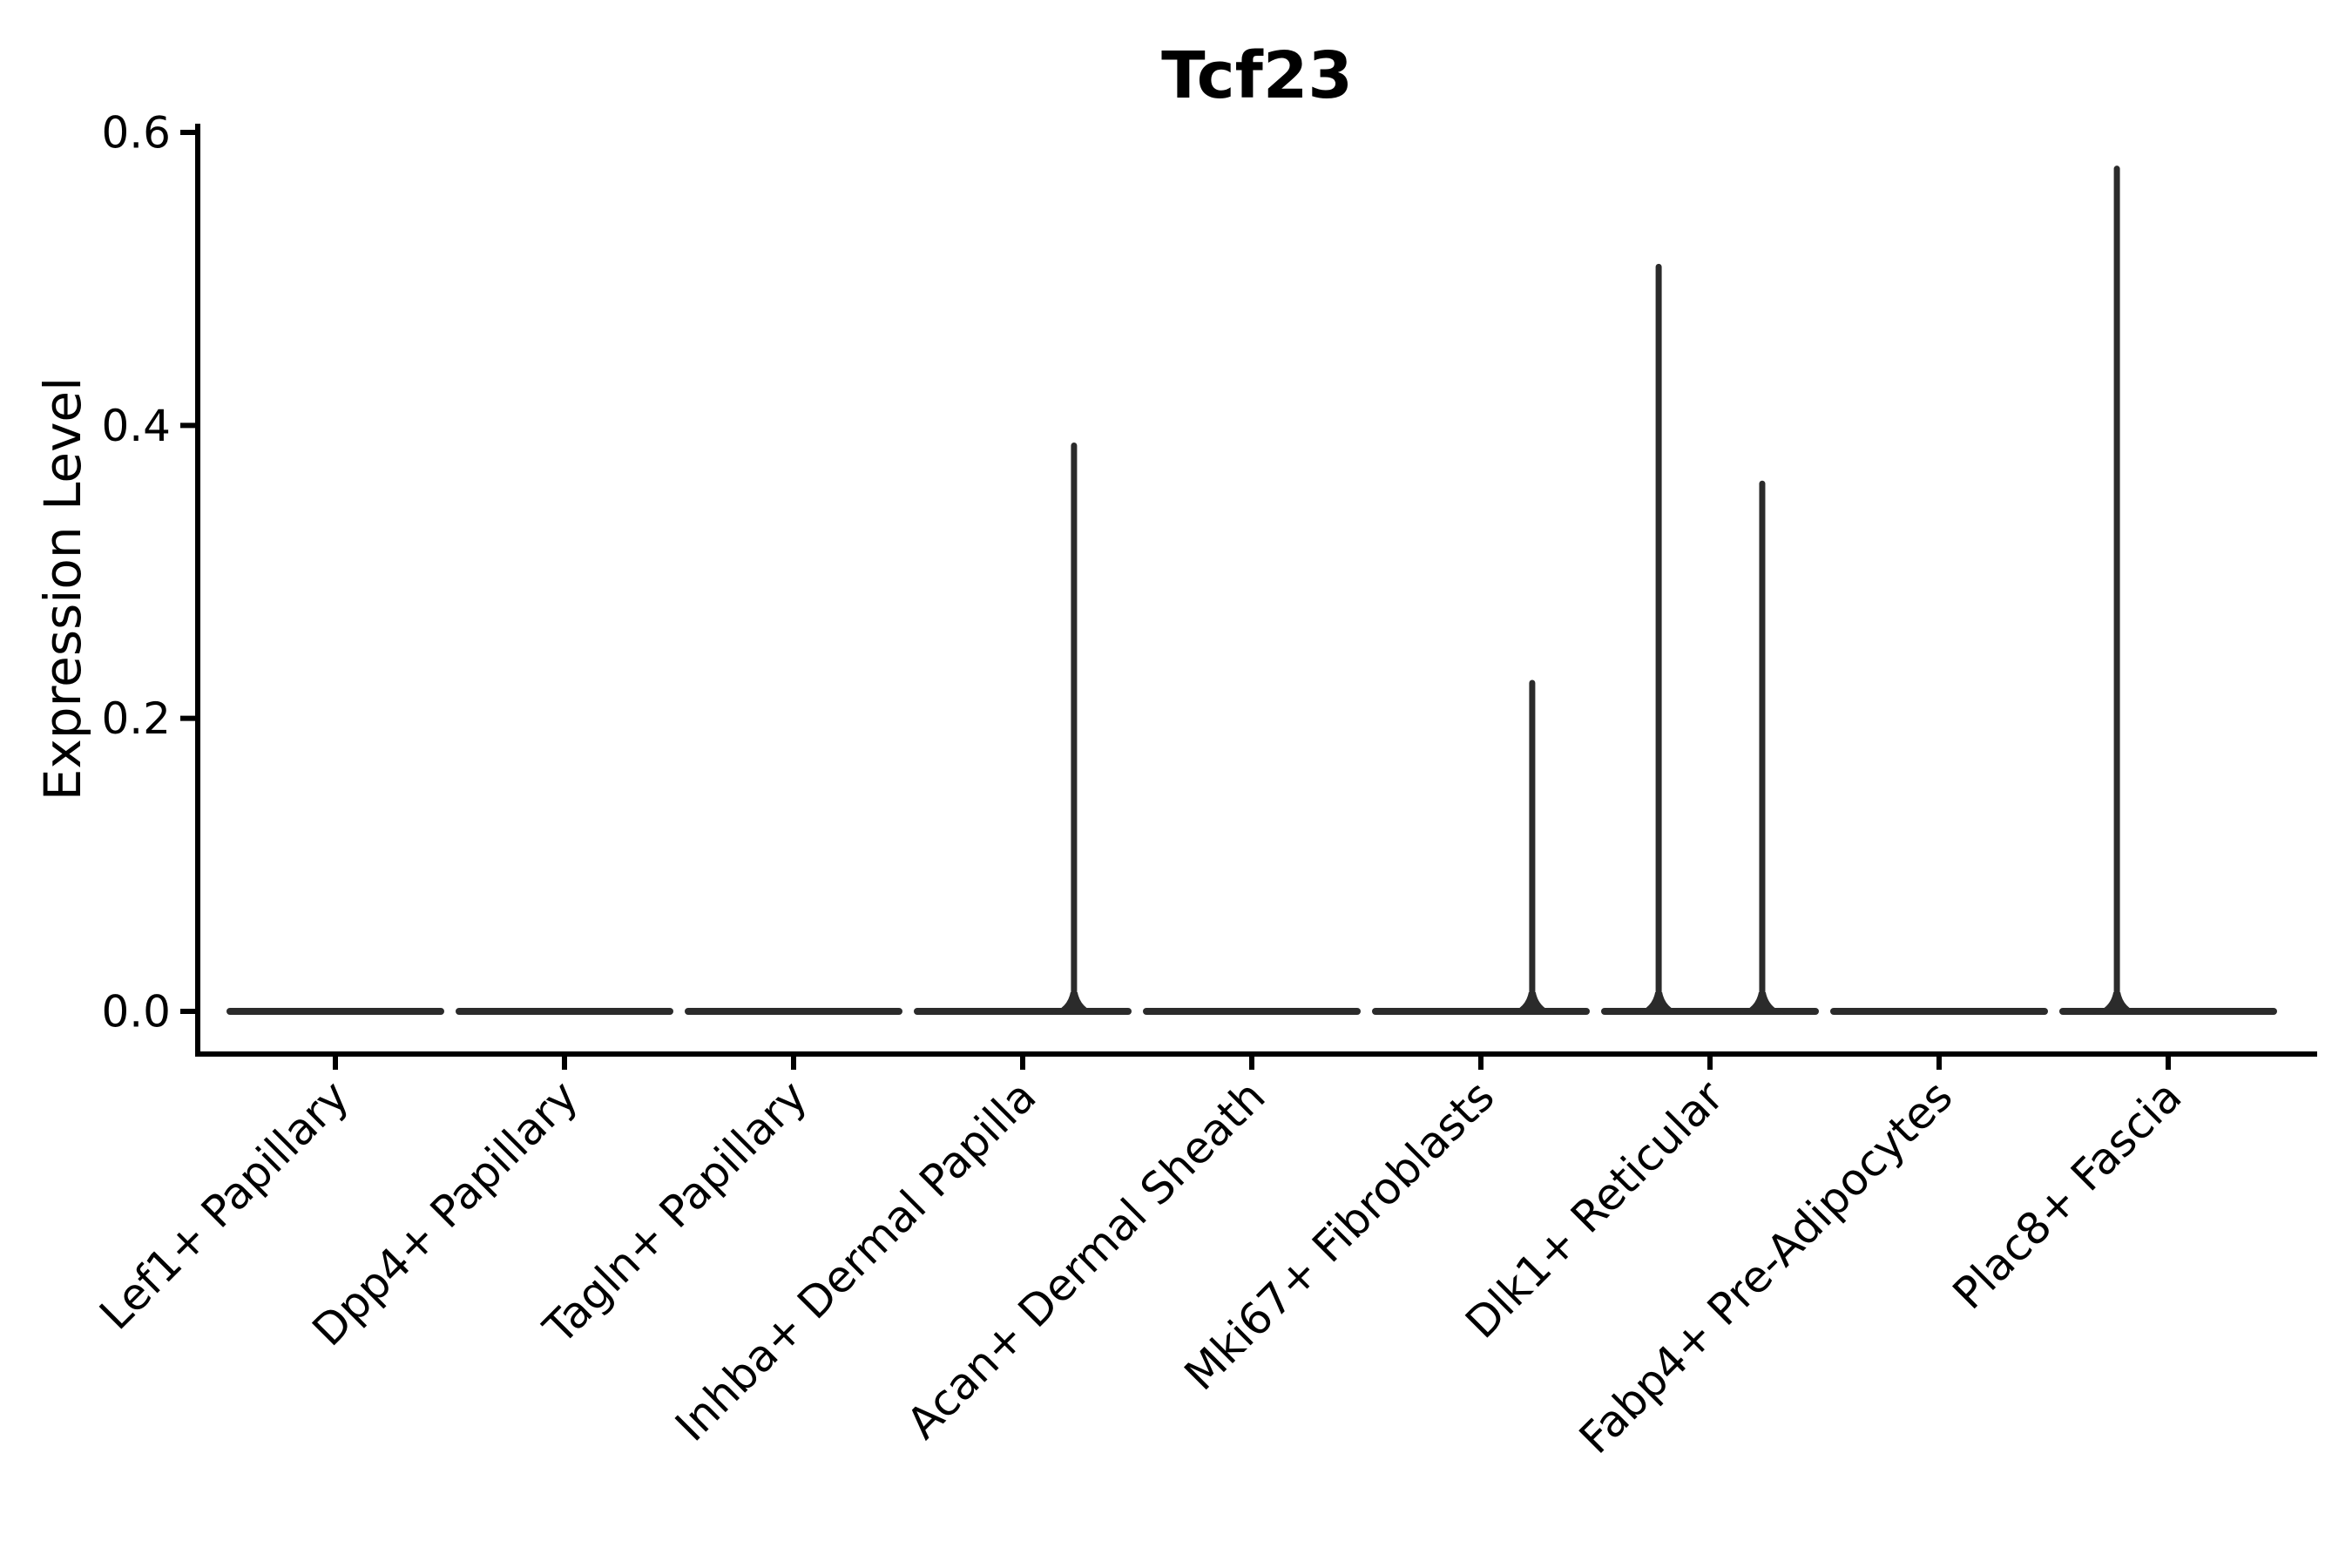  I want to click on y-tick-label: 0.0, so click(136, 1012).